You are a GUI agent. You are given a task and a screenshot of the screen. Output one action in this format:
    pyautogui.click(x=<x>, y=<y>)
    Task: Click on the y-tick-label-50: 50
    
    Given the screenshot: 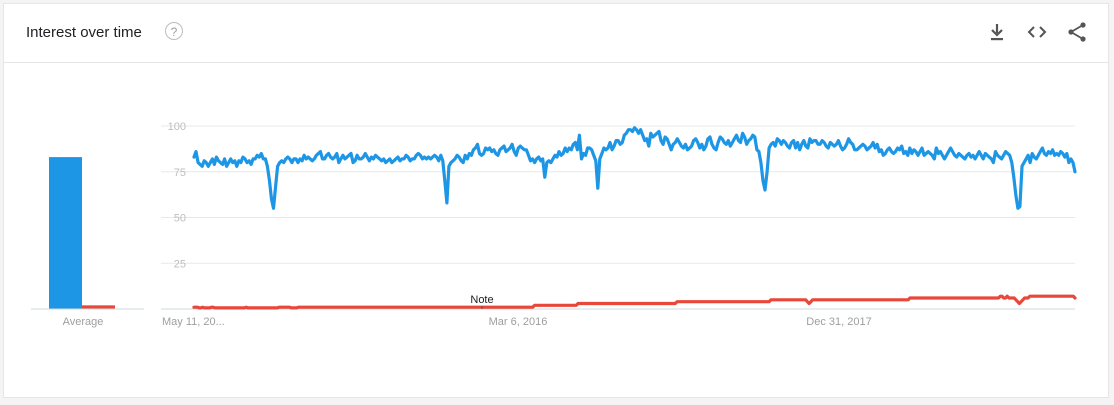 What is the action you would take?
    pyautogui.click(x=180, y=219)
    